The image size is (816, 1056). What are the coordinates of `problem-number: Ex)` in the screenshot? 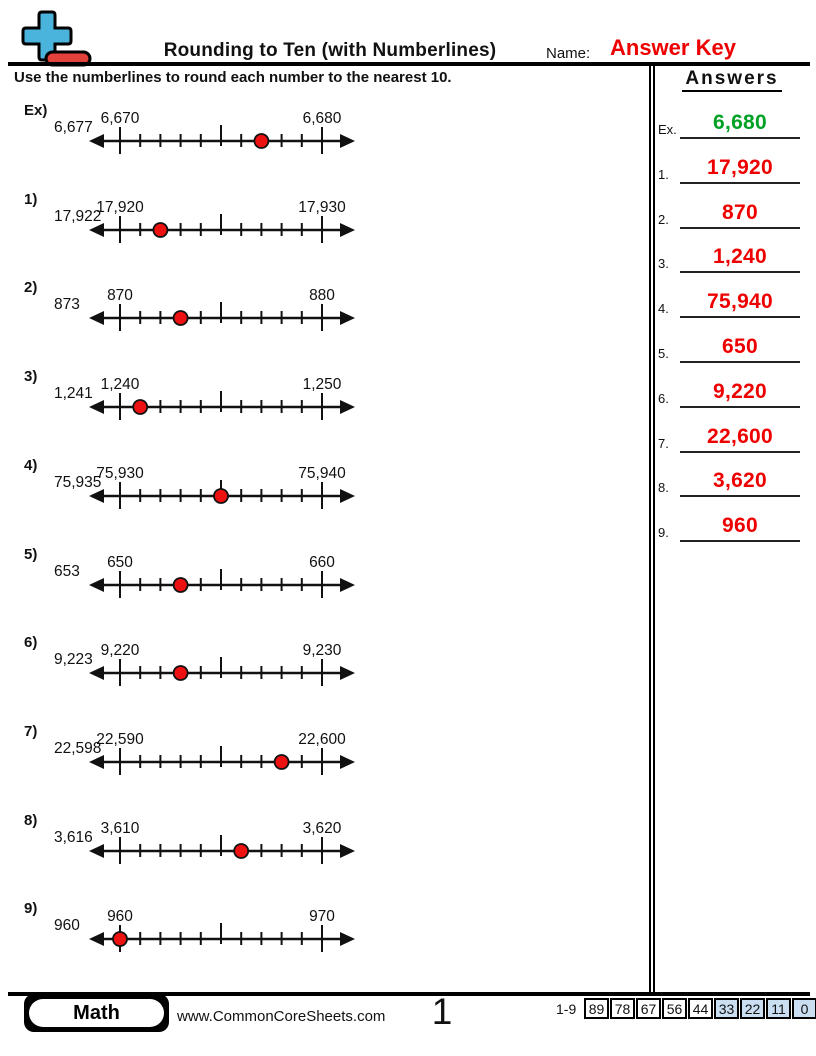 It's located at (36, 110).